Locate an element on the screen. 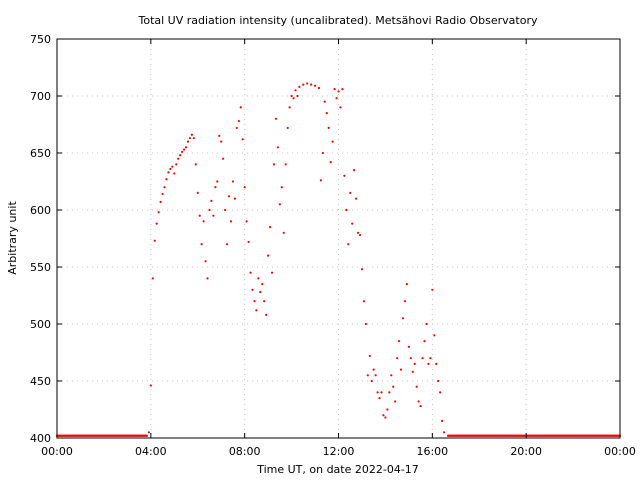 The image size is (640, 485). y-tick-labels: 400 450 500 550 600 650 700 750 is located at coordinates (40, 239).